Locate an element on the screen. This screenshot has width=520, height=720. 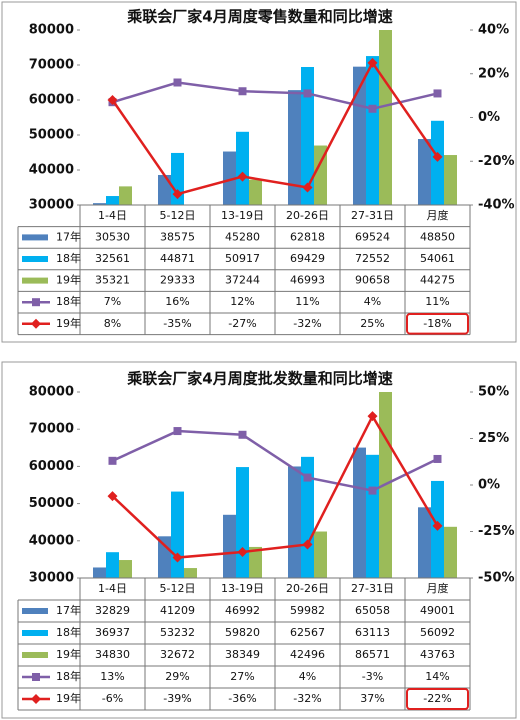
table-cell: 90658 is located at coordinates (372, 280).